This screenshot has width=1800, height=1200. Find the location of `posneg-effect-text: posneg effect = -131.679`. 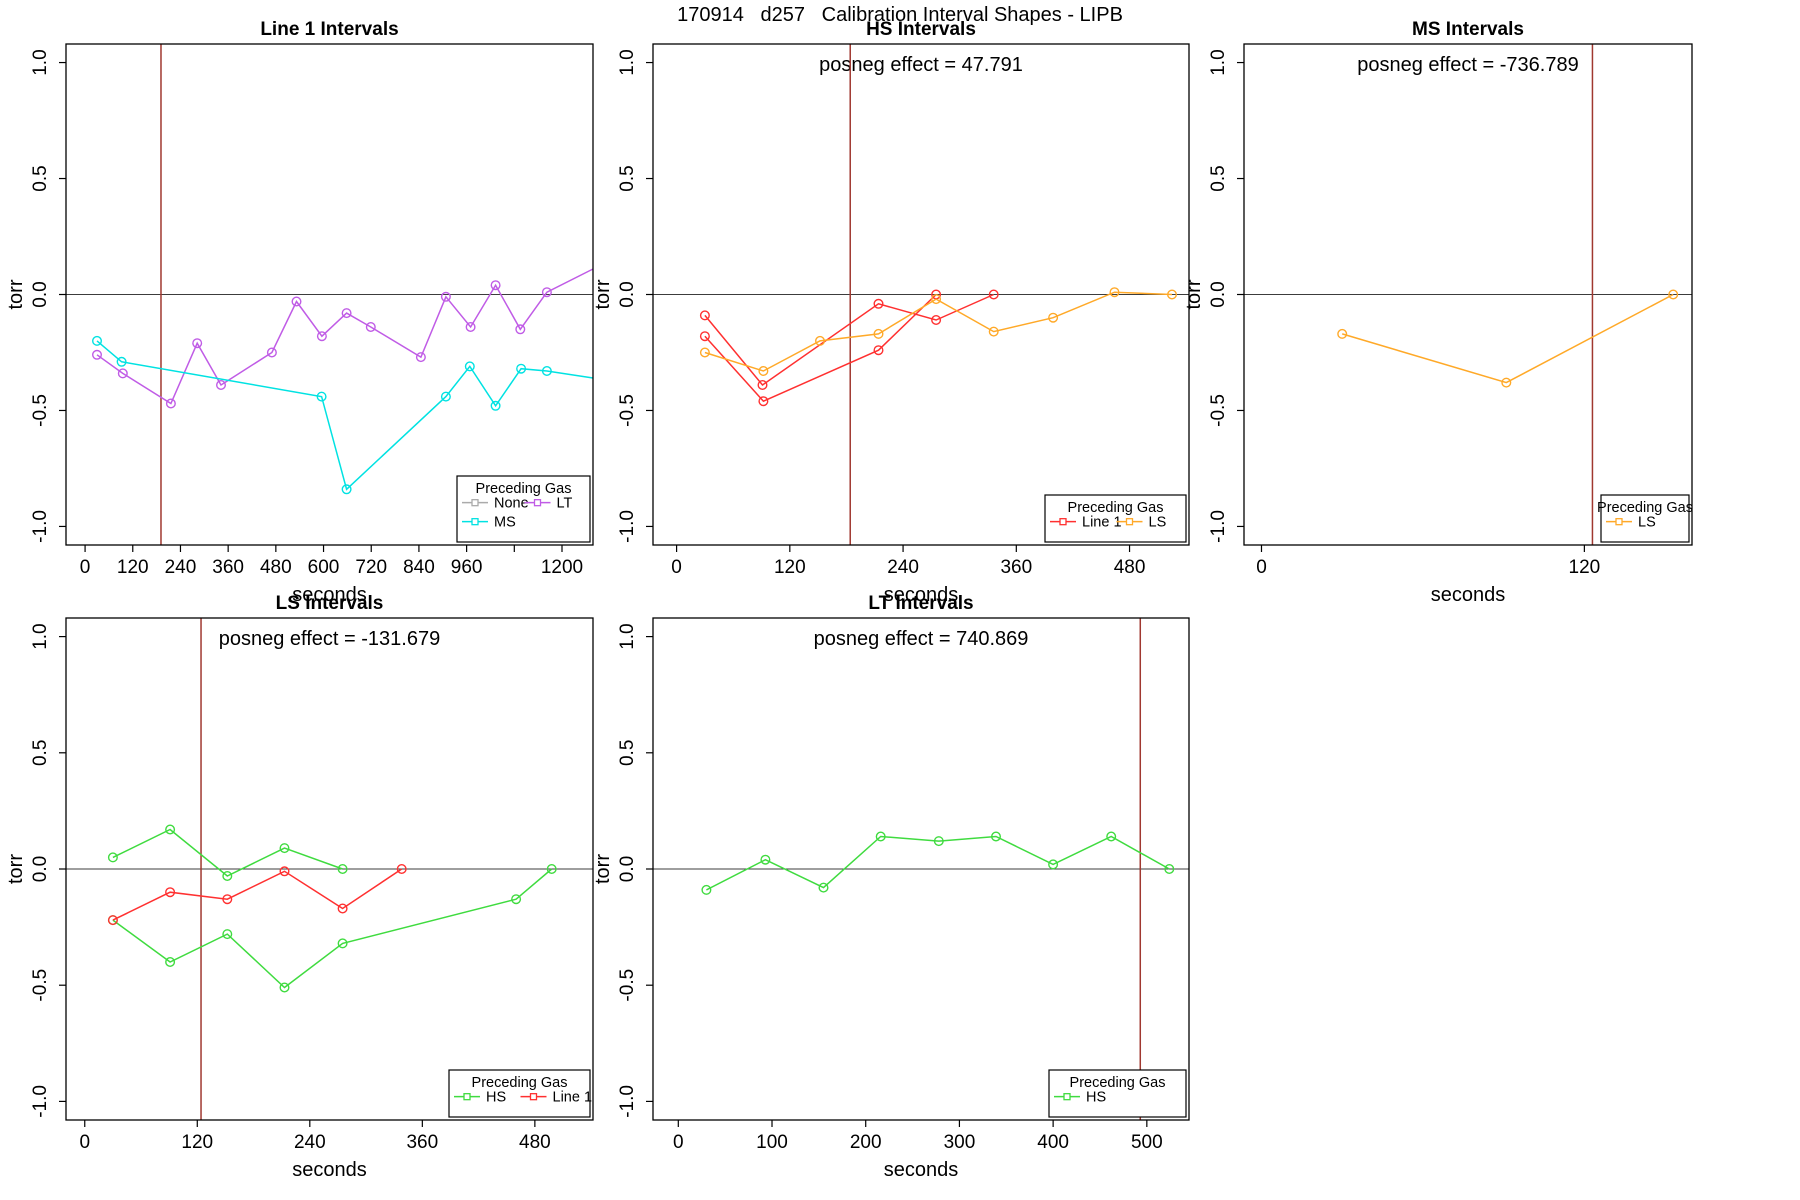

posneg-effect-text: posneg effect = -131.679 is located at coordinates (329, 639).